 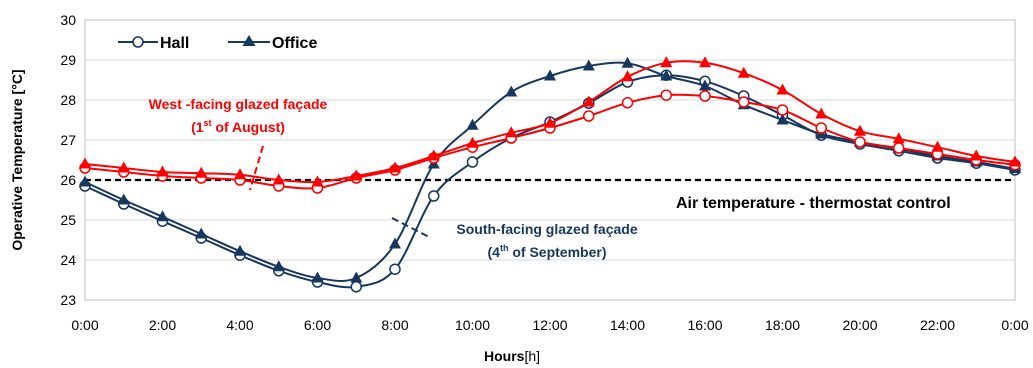 What do you see at coordinates (68, 220) in the screenshot?
I see `y-tick-label: 25` at bounding box center [68, 220].